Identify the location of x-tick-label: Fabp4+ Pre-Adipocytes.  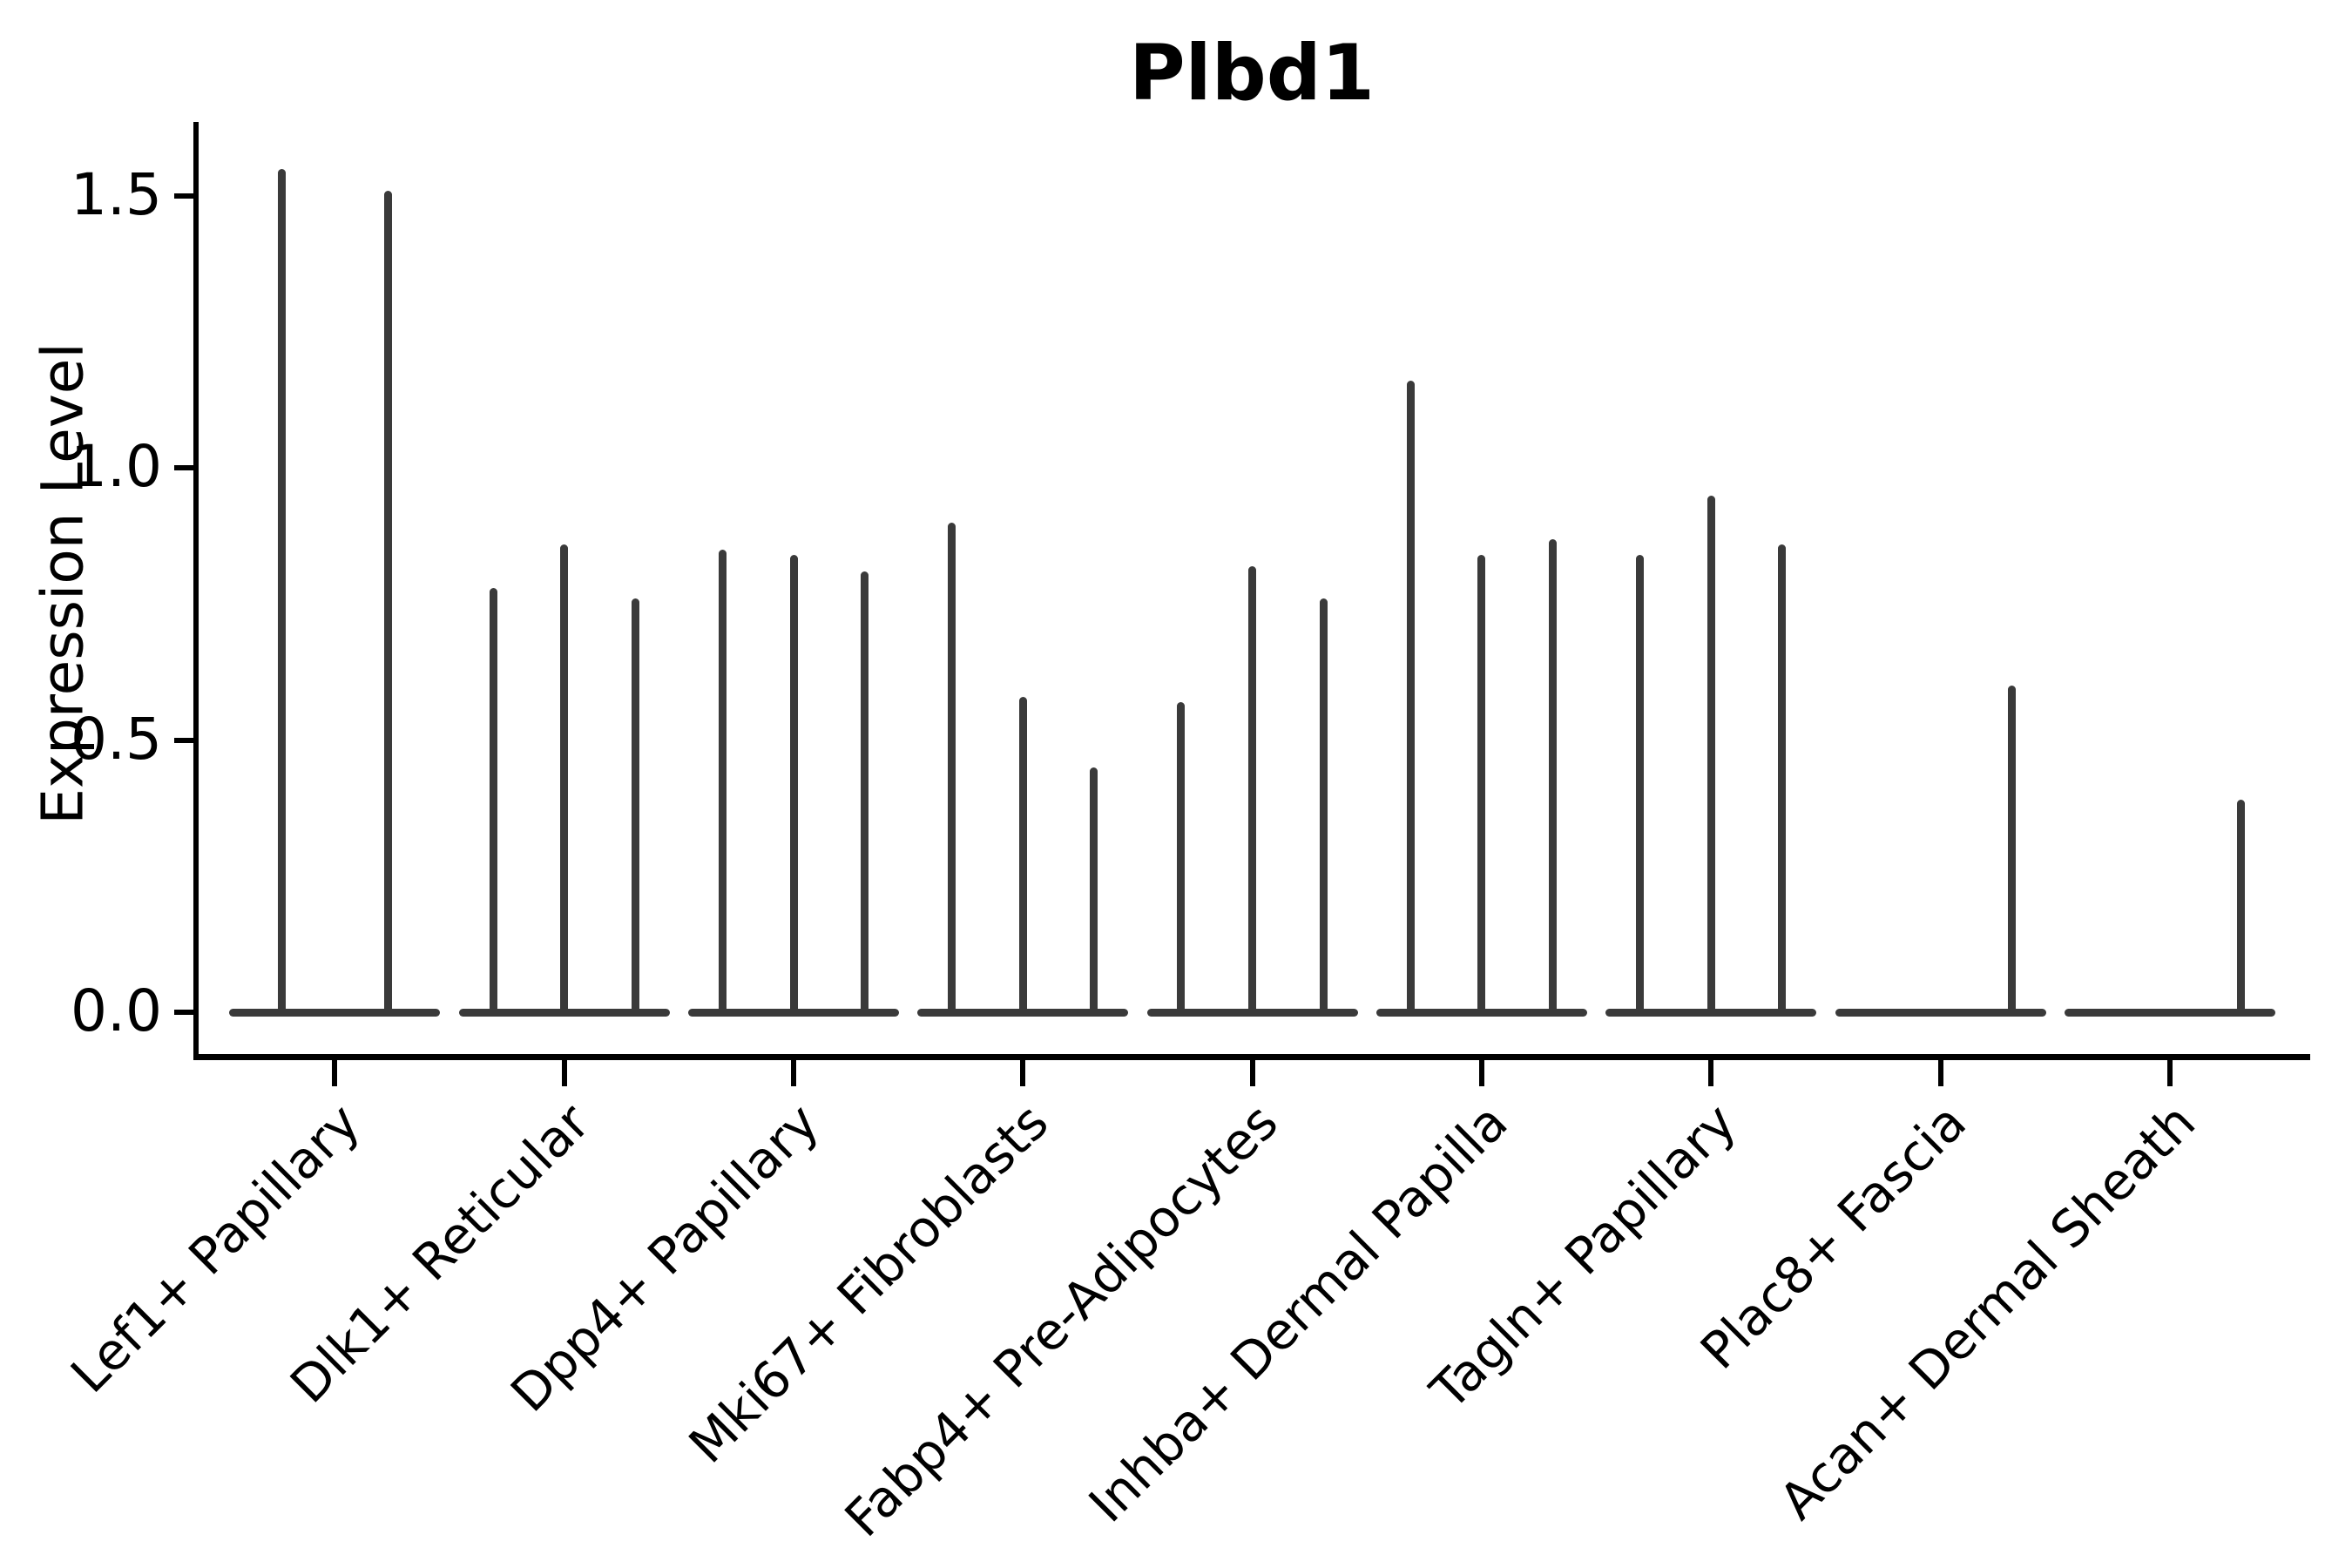
(1061, 1320).